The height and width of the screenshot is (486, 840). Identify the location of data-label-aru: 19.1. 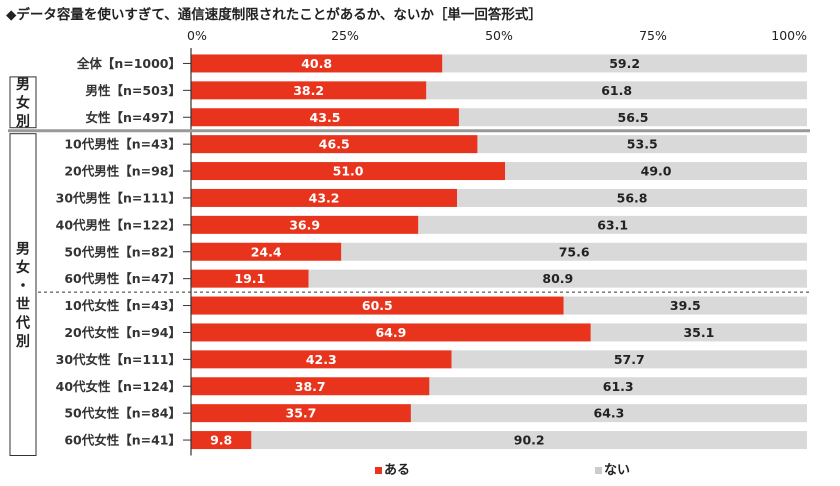
(249, 278).